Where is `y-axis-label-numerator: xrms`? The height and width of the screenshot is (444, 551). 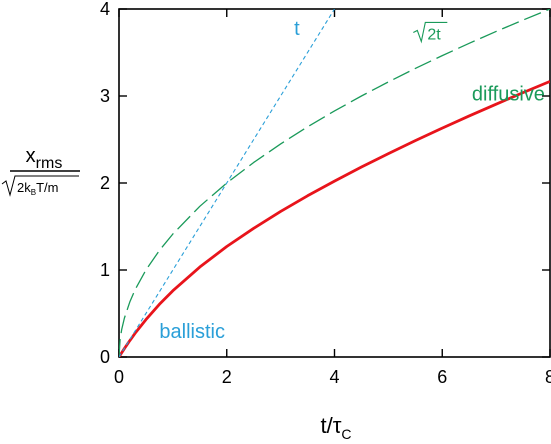
y-axis-label-numerator: xrms is located at coordinates (44, 158).